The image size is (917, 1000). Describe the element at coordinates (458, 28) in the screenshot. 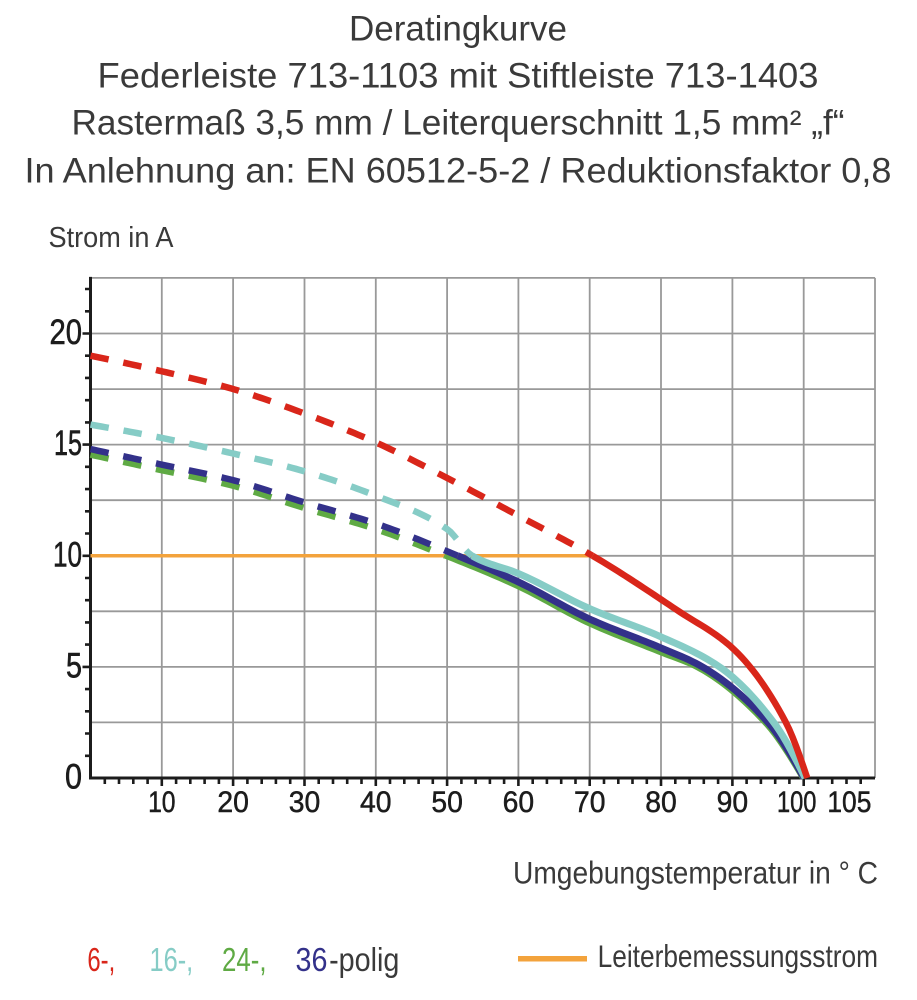

I see `svg-text: Deratingkurve` at that location.